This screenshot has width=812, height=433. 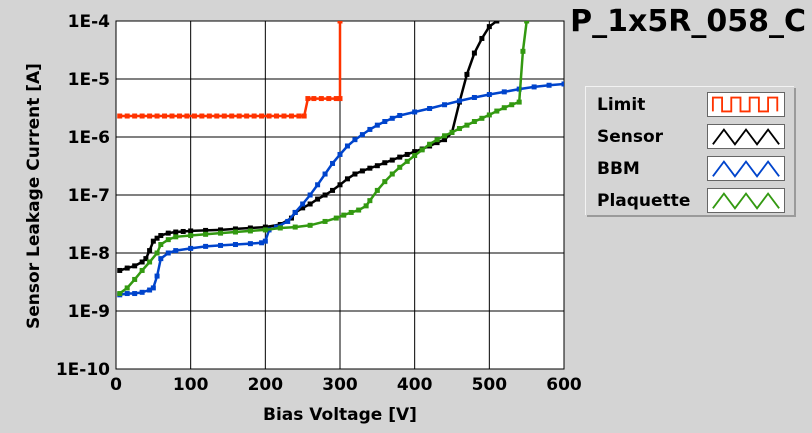 I want to click on legend-line-bbm, so click(x=746, y=169).